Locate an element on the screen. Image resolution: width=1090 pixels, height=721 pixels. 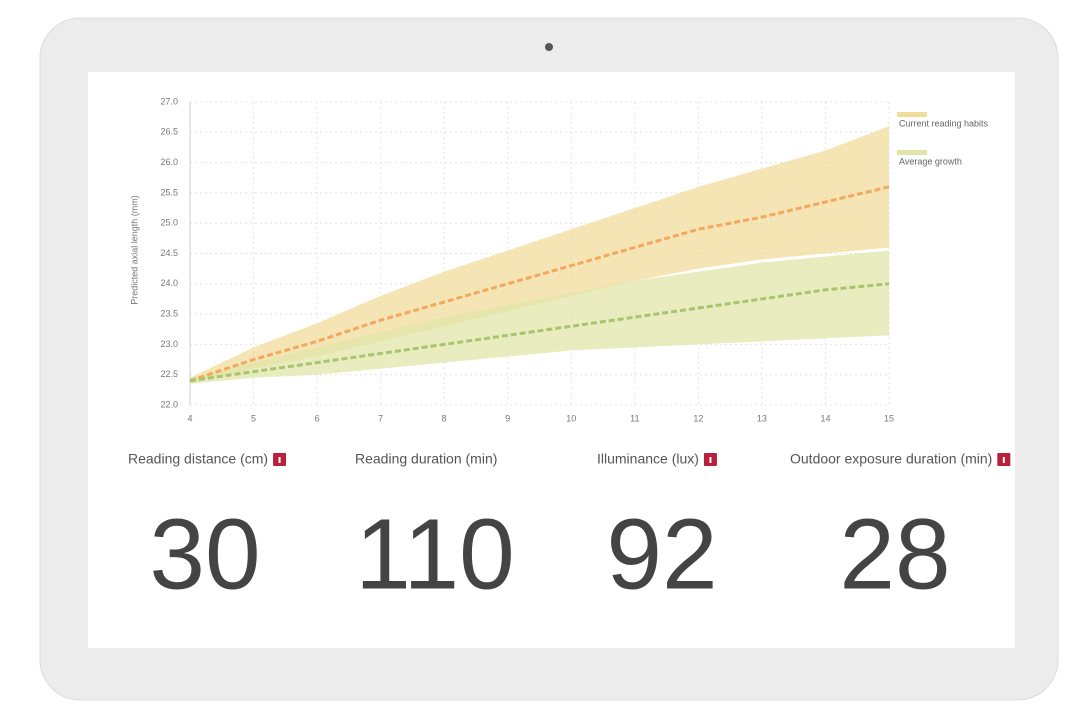
stat-label: Reading distance (cm) is located at coordinates (198, 459).